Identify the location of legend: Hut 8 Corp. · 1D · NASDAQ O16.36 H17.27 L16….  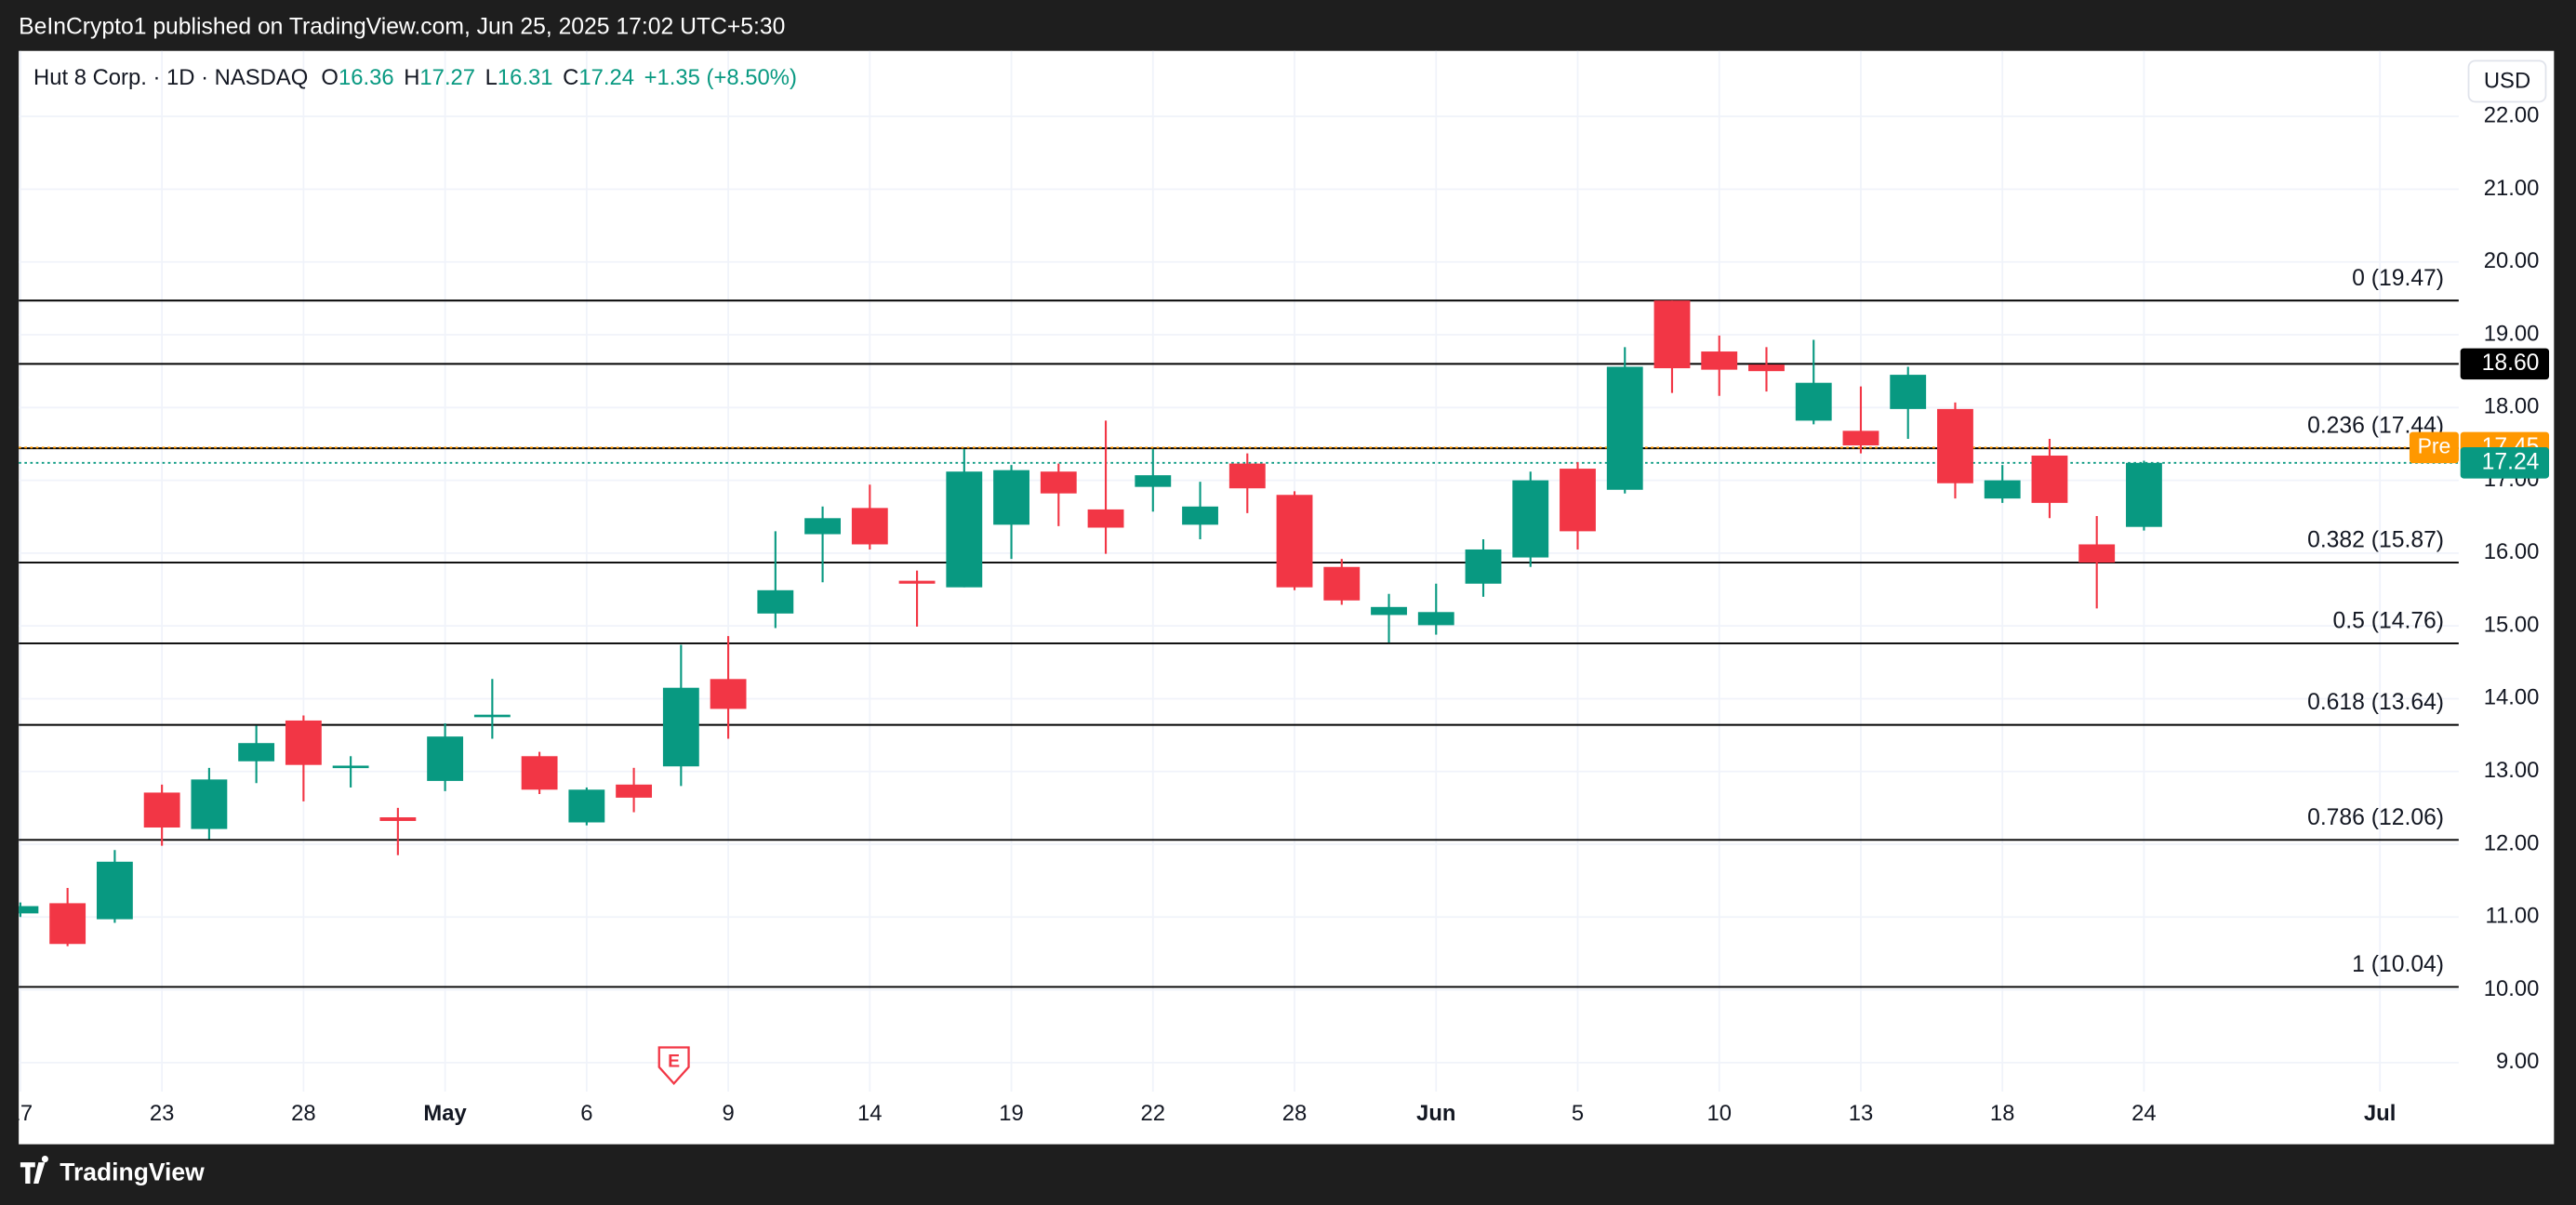
(415, 77).